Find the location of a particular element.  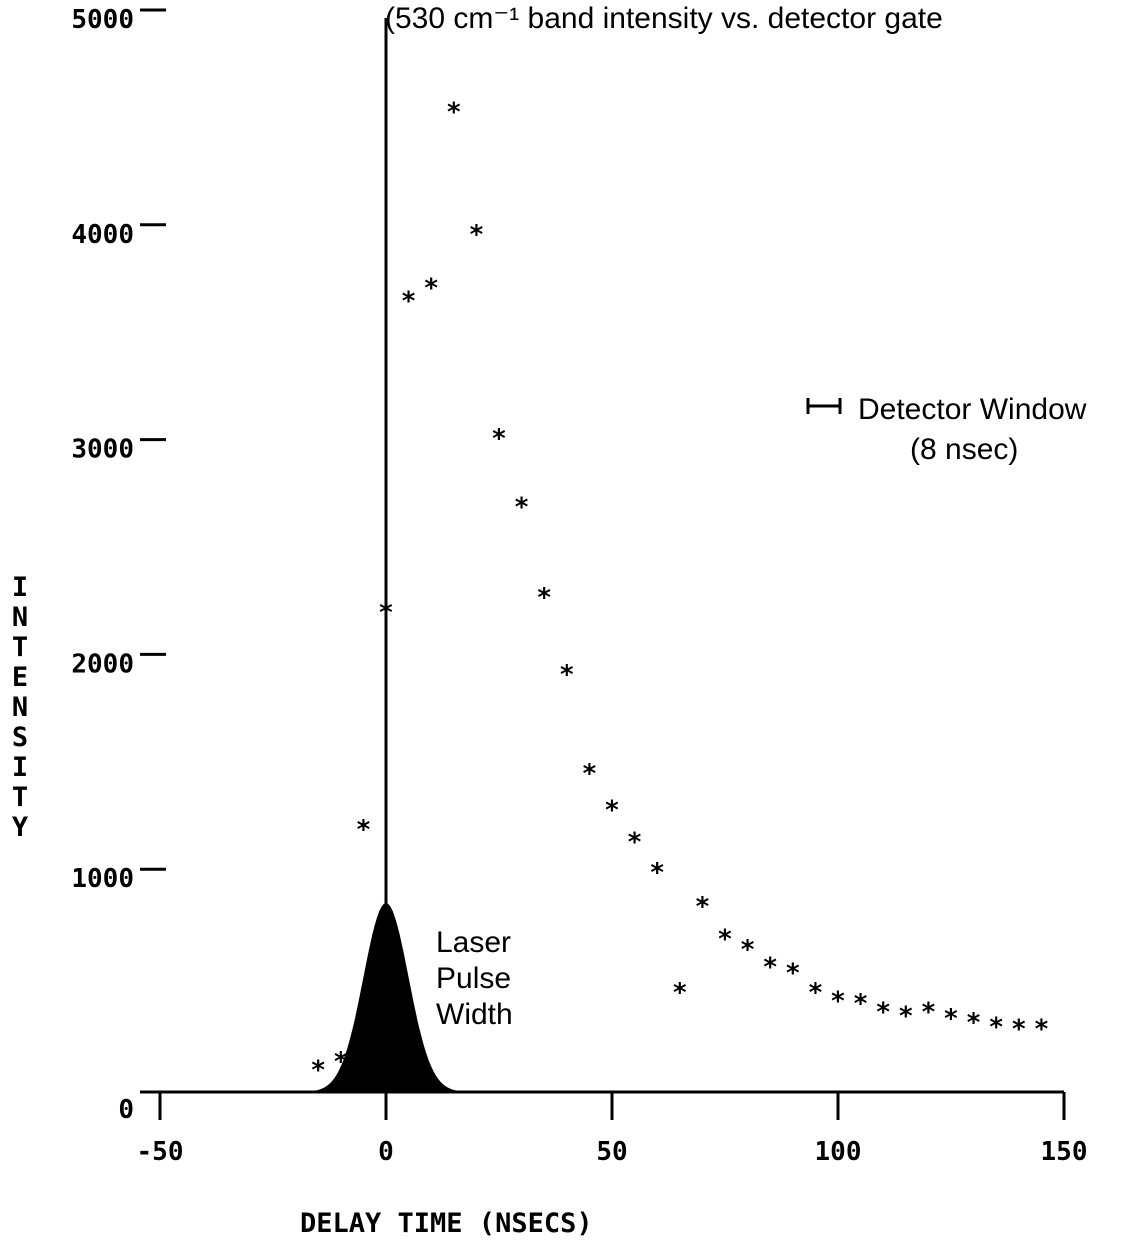

y-tick-label: 1000 is located at coordinates (102, 879).